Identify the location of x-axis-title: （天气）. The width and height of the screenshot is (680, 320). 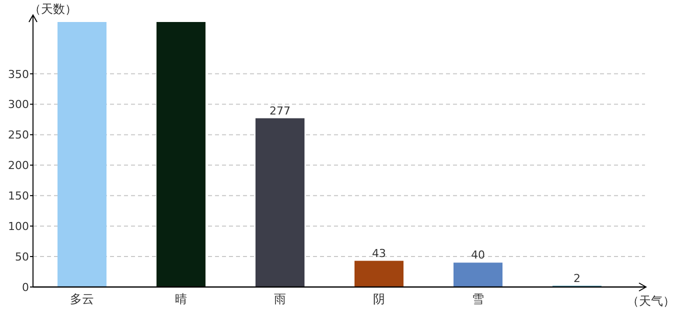
(651, 301).